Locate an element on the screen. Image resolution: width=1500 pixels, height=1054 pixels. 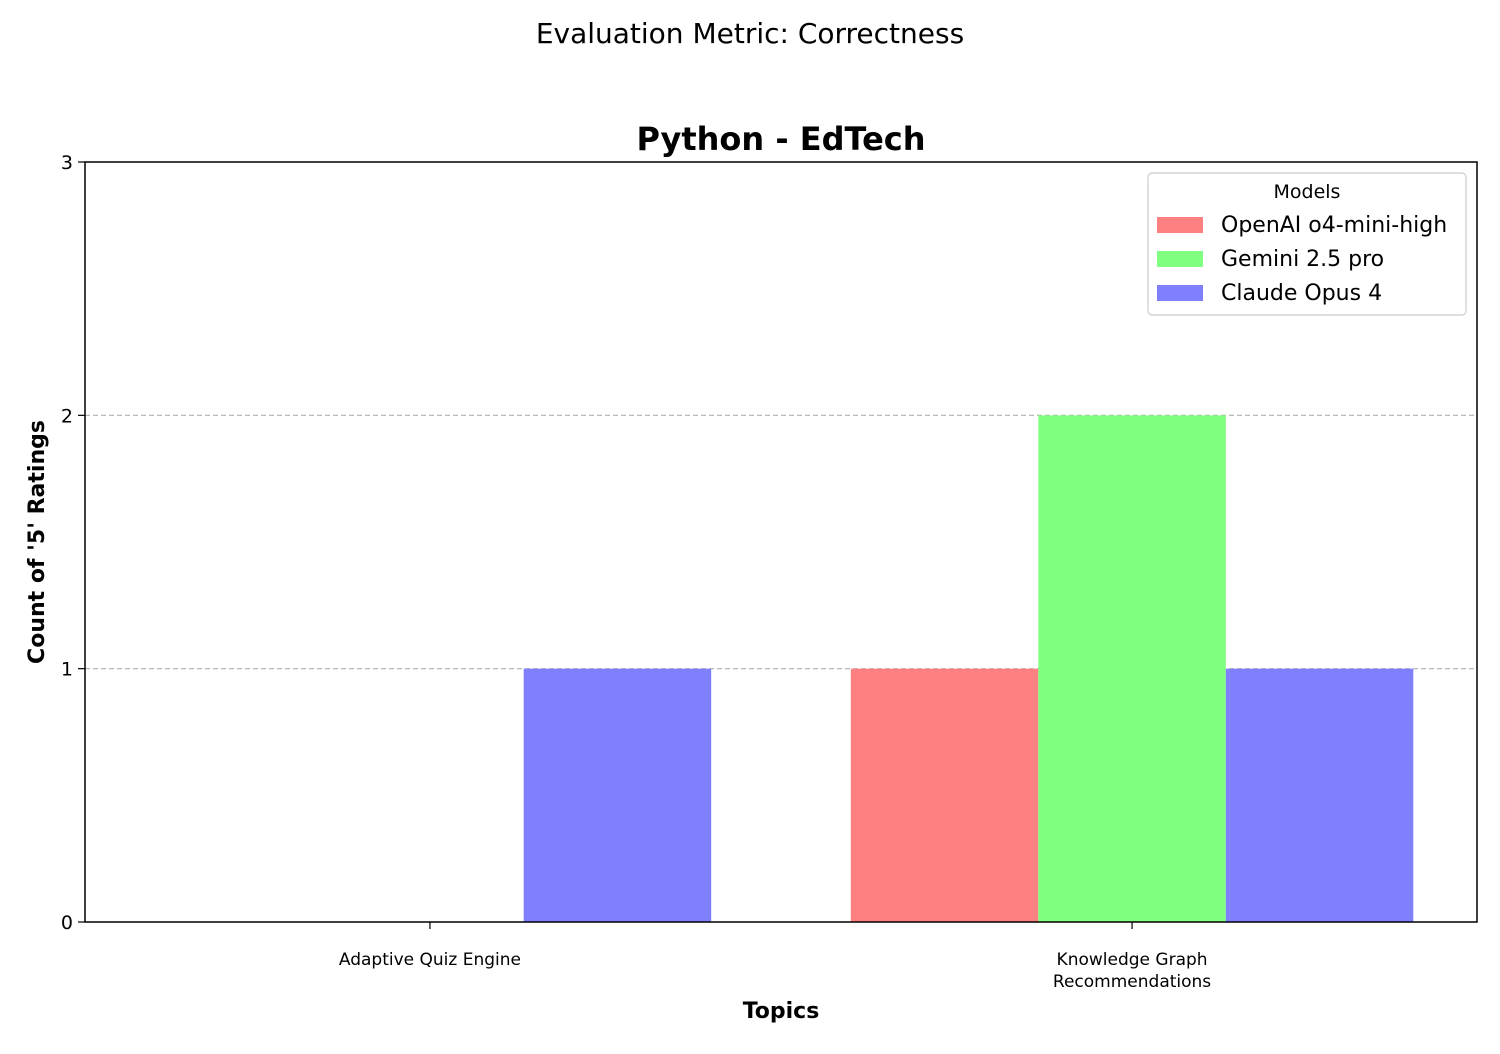
y-axis-label: Count of '5' Ratings is located at coordinates (37, 542).